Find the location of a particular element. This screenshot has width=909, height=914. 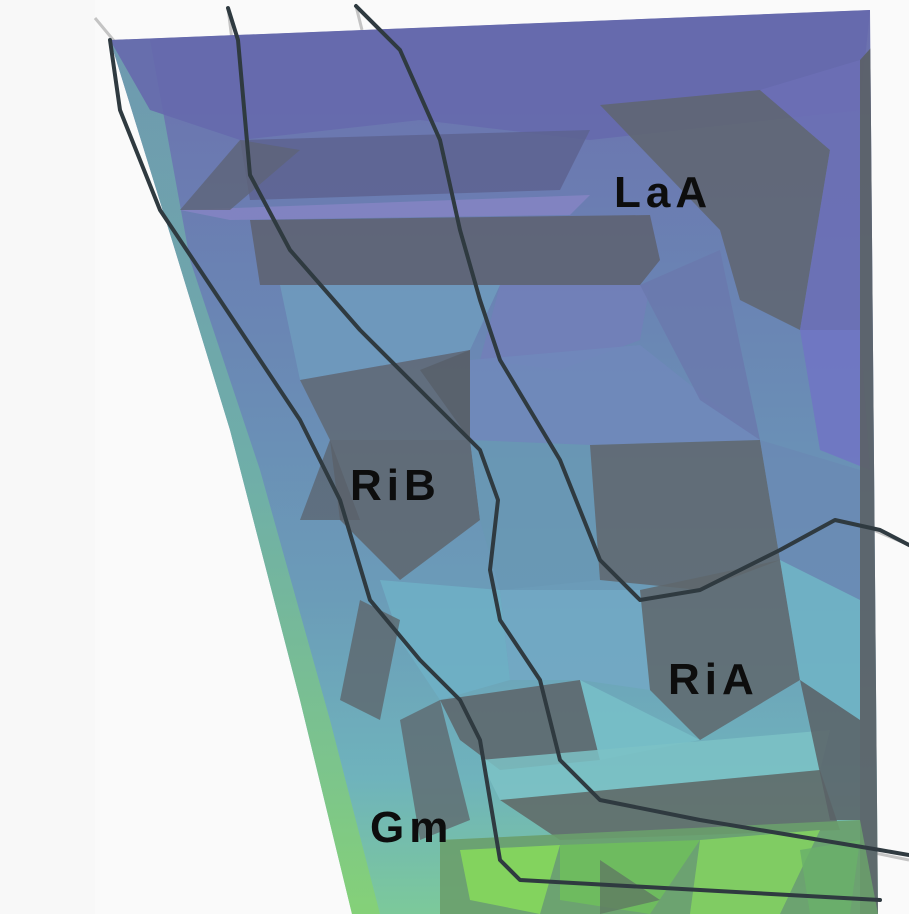

region-label-rib: RiB is located at coordinates (395, 485).